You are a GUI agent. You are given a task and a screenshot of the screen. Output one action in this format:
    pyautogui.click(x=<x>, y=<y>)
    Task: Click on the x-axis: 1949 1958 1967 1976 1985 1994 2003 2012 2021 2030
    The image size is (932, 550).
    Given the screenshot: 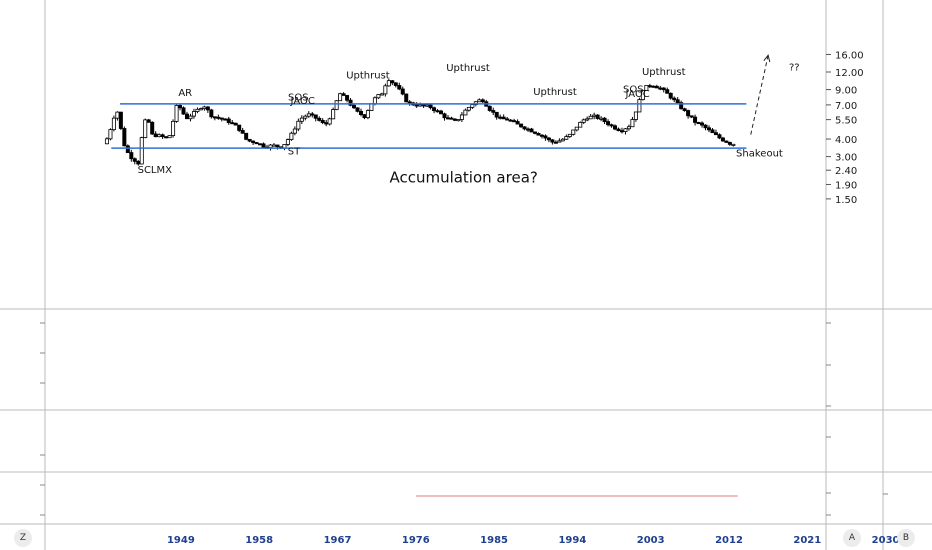 What is the action you would take?
    pyautogui.click(x=533, y=540)
    